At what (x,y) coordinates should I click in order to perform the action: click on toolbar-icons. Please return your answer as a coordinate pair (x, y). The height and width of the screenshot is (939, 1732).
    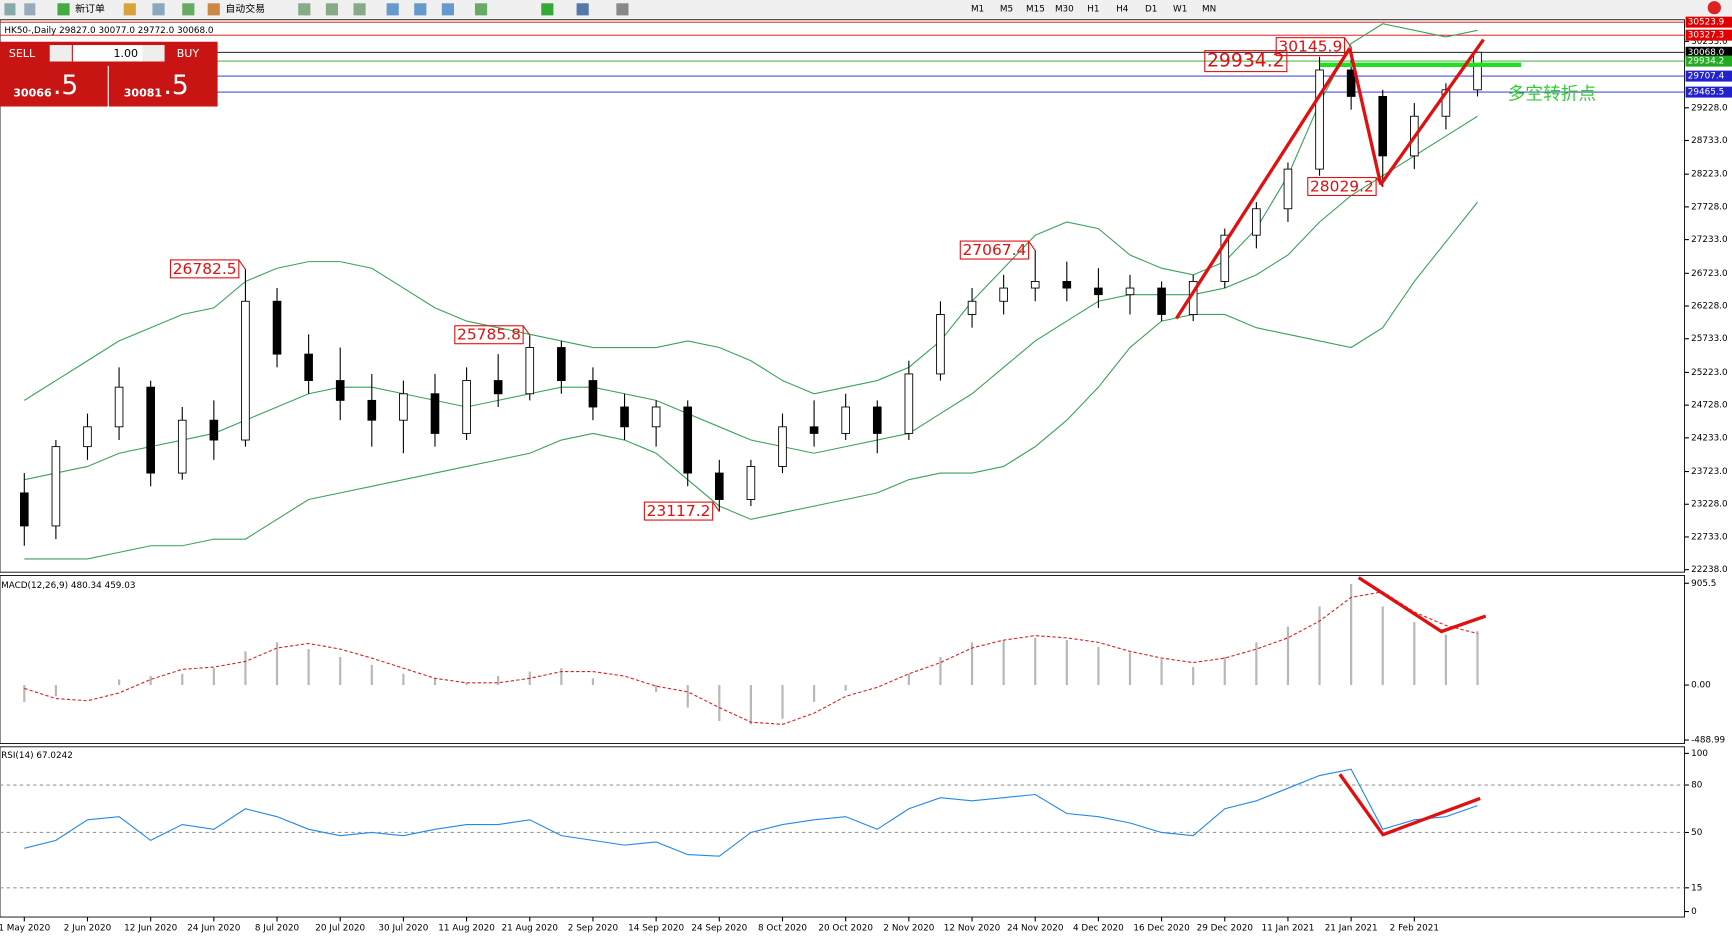
    Looking at the image, I should click on (862, 8).